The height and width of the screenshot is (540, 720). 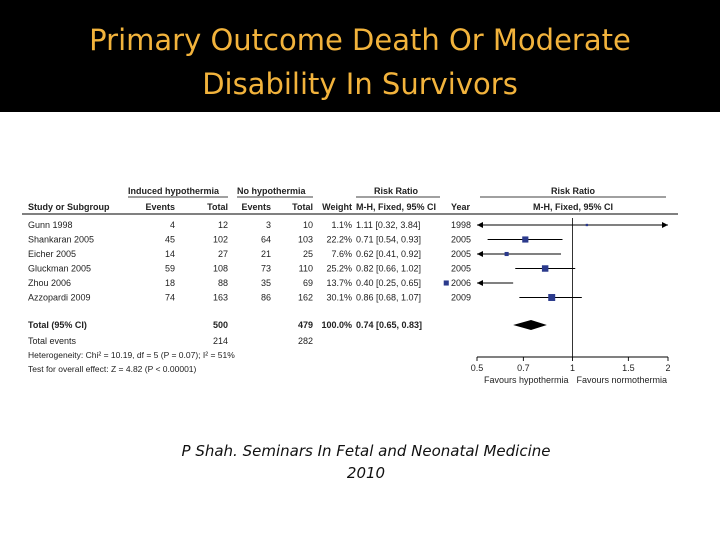 I want to click on column-header-weight: Weight, so click(x=337, y=207).